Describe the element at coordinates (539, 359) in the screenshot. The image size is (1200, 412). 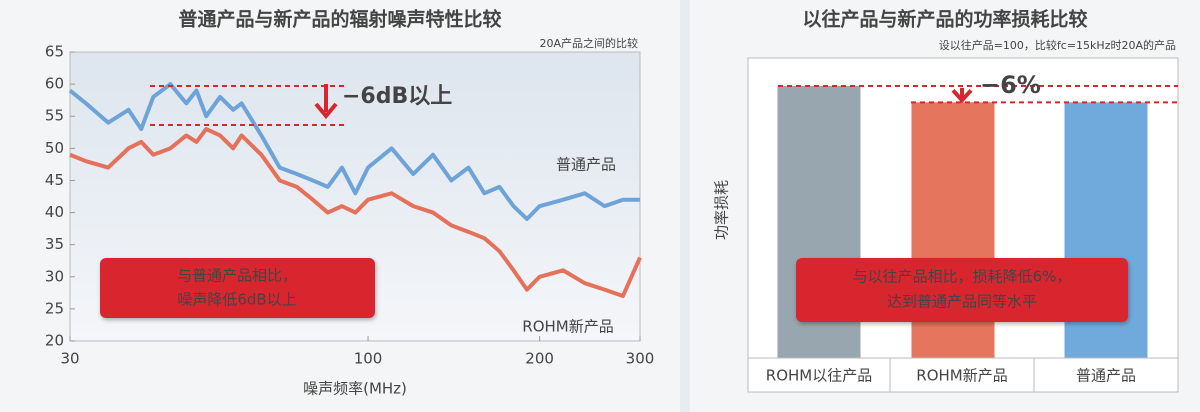
I see `x-tick-label: 200` at that location.